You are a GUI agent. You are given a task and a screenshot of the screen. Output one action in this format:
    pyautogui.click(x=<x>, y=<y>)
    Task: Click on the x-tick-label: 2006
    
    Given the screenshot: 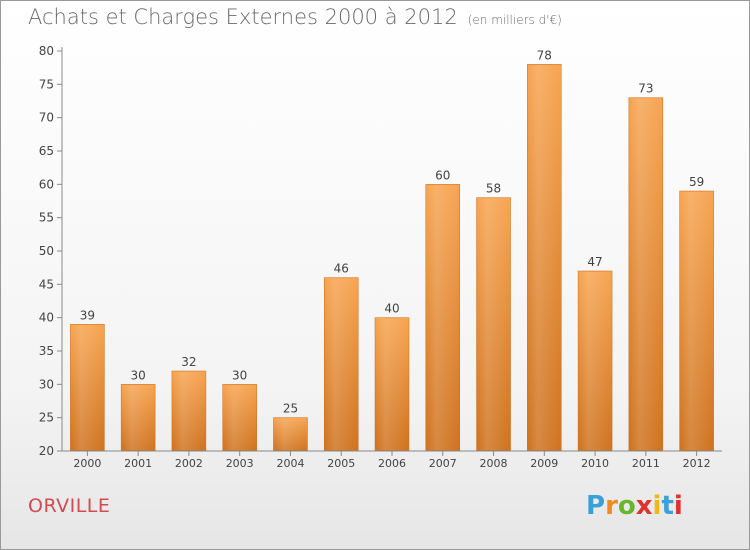 What is the action you would take?
    pyautogui.click(x=392, y=463)
    